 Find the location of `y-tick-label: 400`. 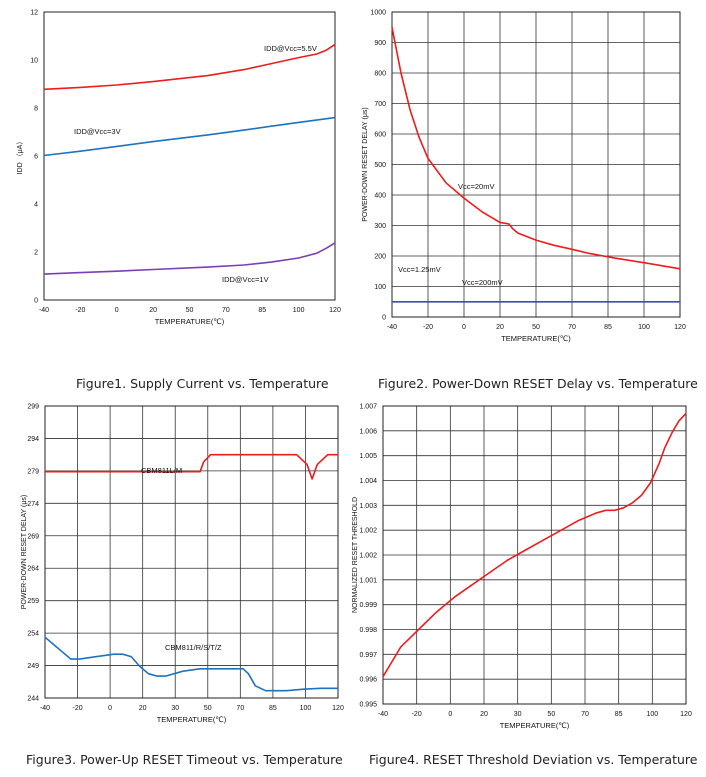

y-tick-label: 400 is located at coordinates (380, 196).